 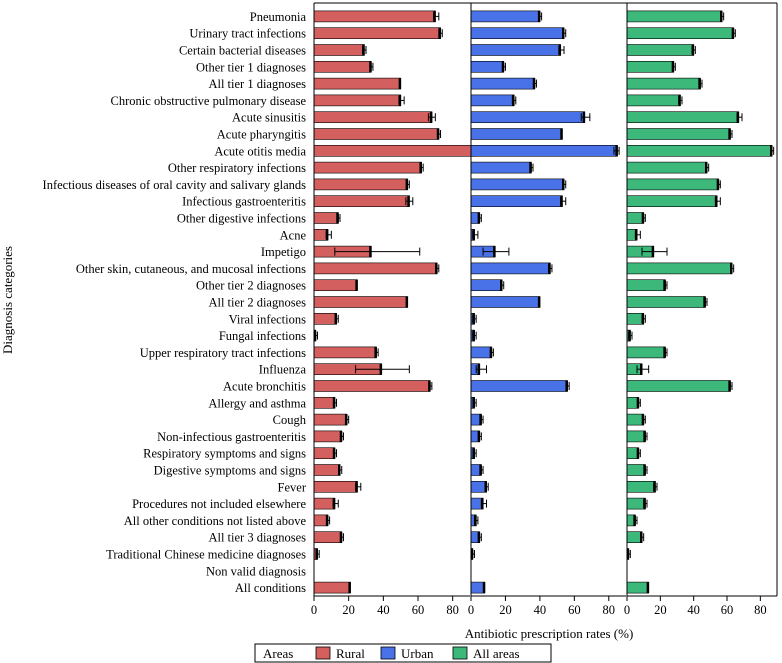 I want to click on category-label: Respiratory symptoms and signs, so click(x=224, y=454).